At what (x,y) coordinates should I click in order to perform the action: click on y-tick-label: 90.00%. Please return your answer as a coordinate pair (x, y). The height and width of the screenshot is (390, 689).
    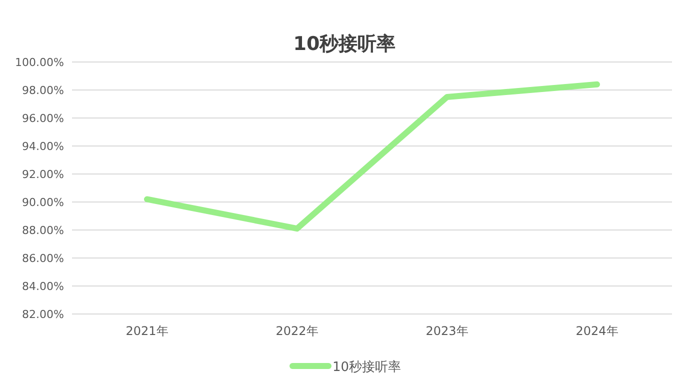
    Looking at the image, I should click on (43, 202).